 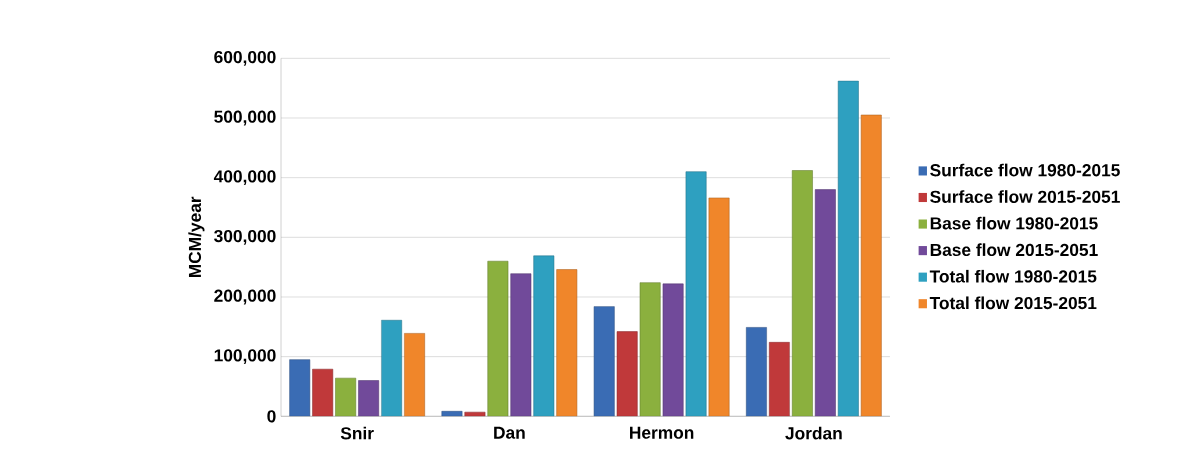 What do you see at coordinates (245, 357) in the screenshot?
I see `y-tick-label: 100,000` at bounding box center [245, 357].